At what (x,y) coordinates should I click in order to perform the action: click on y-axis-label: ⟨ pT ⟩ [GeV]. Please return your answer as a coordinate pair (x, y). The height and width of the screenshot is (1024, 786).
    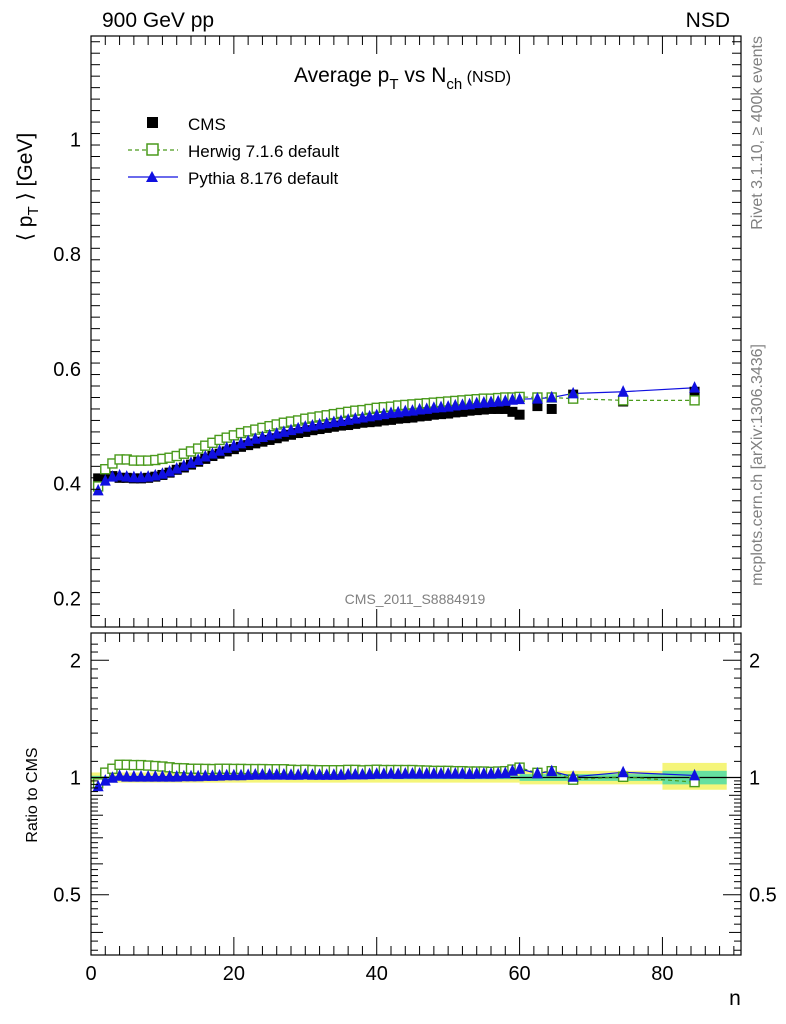
    Looking at the image, I should click on (28, 187).